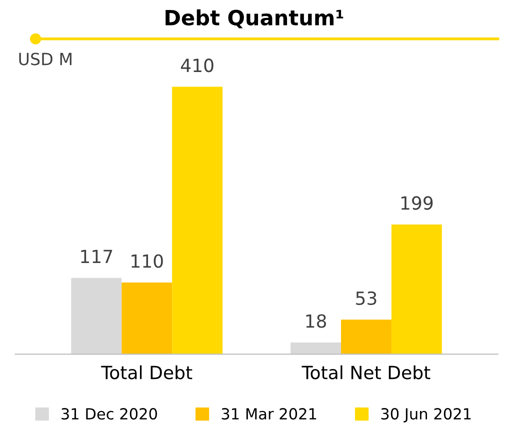 This screenshot has height=432, width=508. Describe the element at coordinates (366, 372) in the screenshot. I see `x-tick-label: Total Net Debt` at that location.